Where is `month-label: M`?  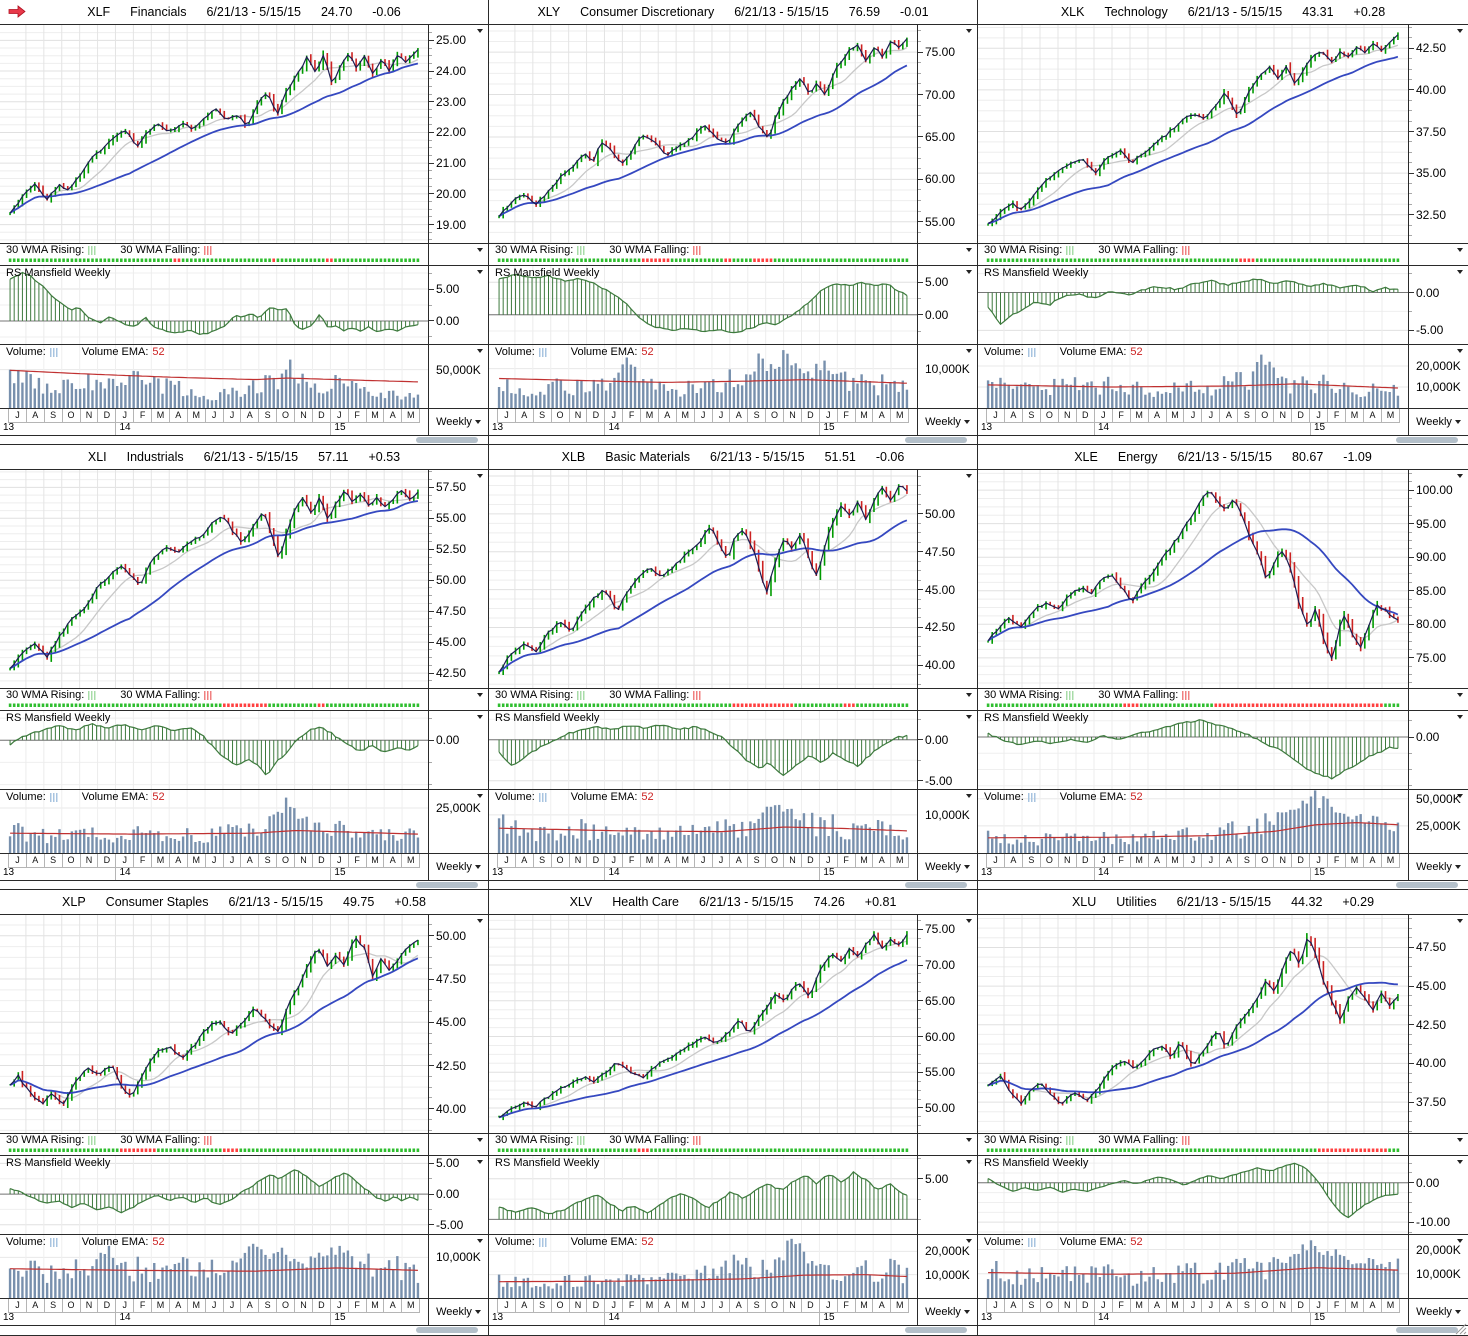
month-label: M is located at coordinates (195, 415).